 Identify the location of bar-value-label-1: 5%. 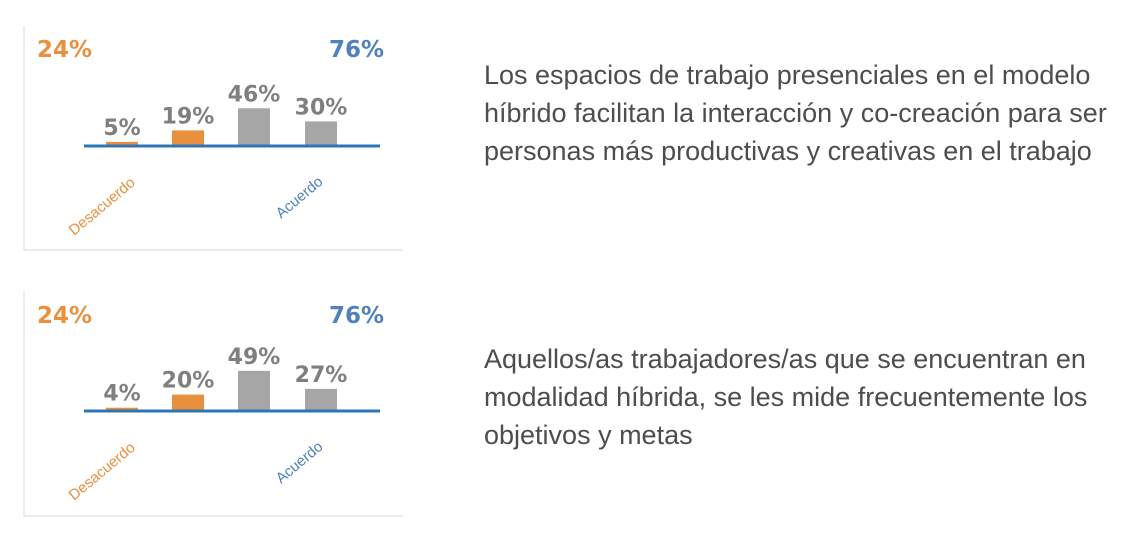
(121, 128).